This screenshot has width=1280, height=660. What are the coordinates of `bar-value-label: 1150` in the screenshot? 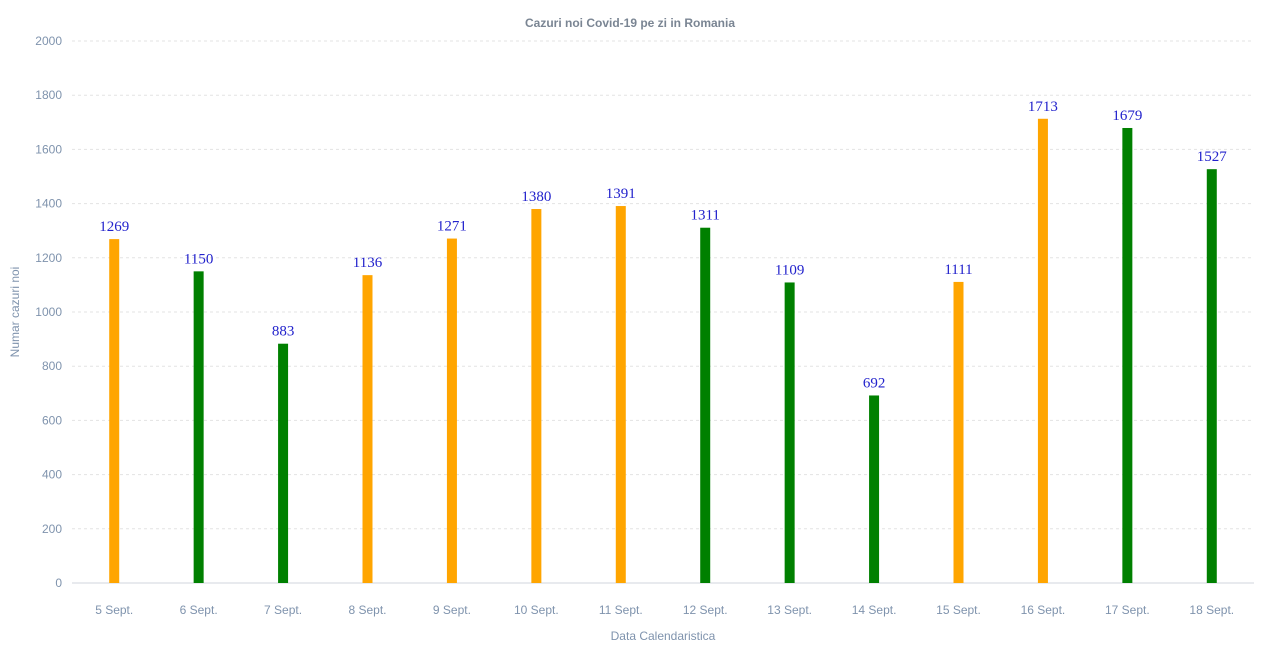 It's located at (198, 259).